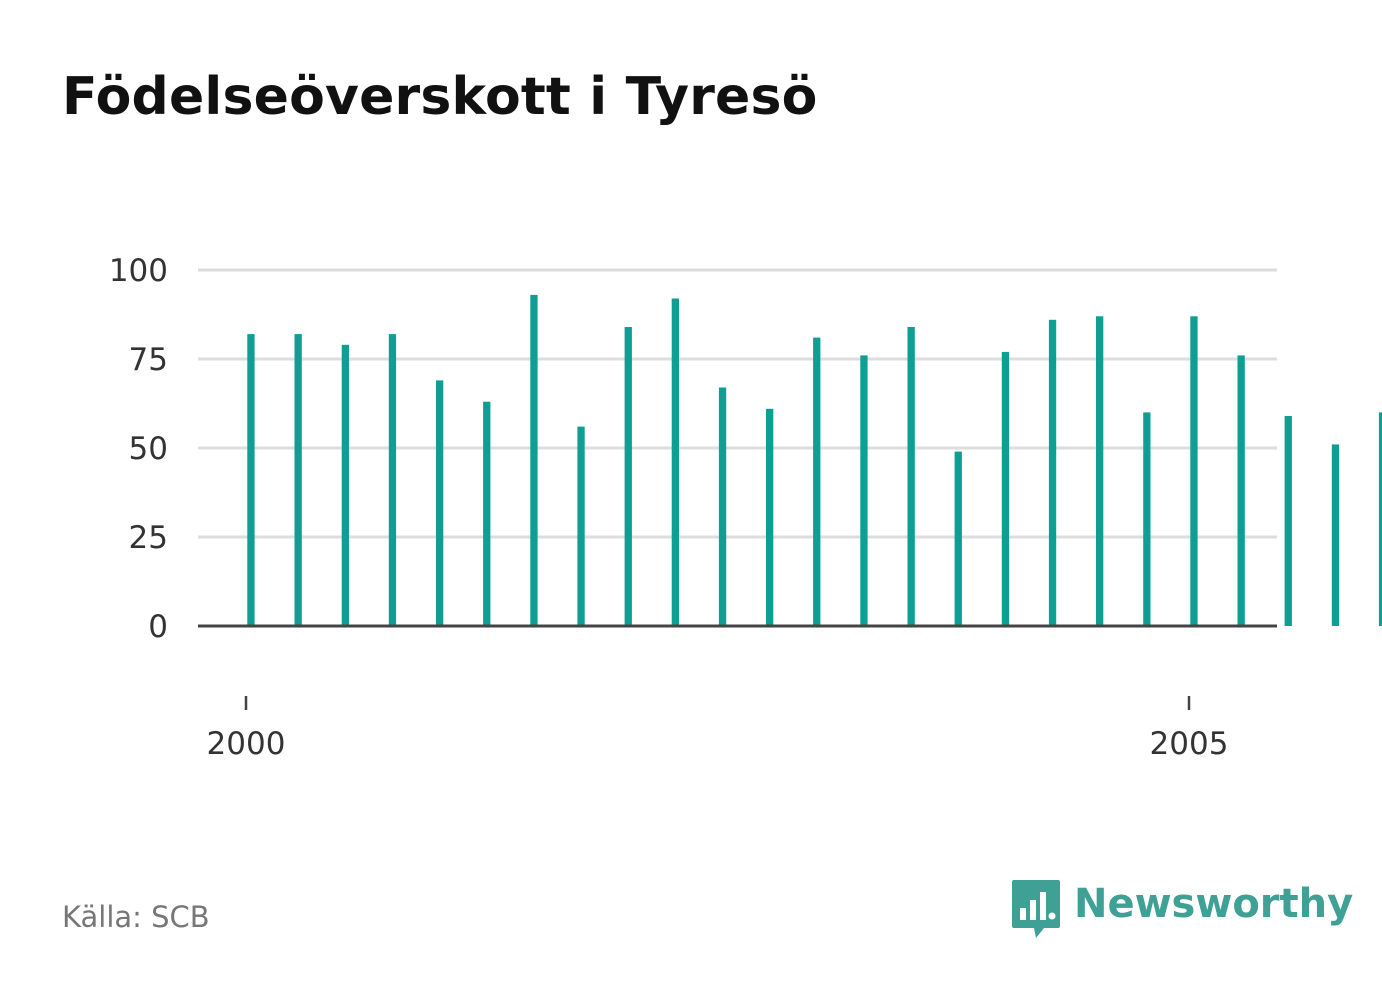  Describe the element at coordinates (136, 917) in the screenshot. I see `source-note: Källa: SCB` at that location.